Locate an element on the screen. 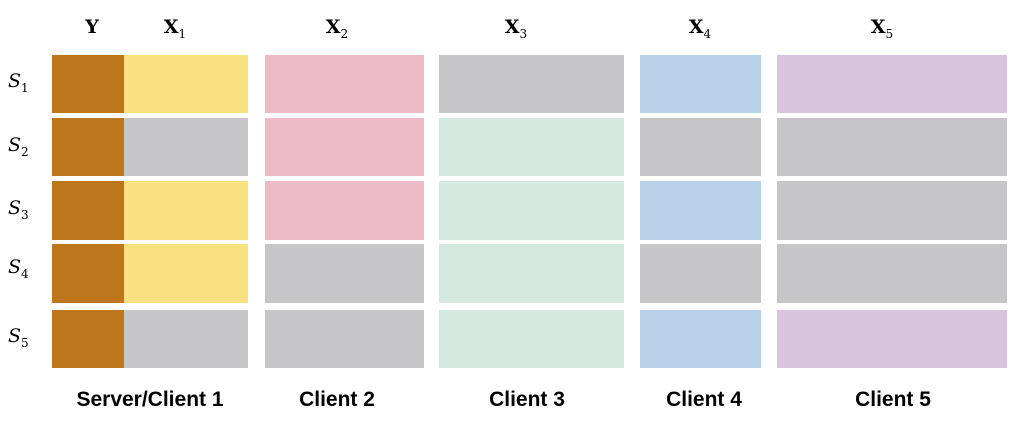 This screenshot has width=1031, height=436. label-base: Y is located at coordinates (92, 27).